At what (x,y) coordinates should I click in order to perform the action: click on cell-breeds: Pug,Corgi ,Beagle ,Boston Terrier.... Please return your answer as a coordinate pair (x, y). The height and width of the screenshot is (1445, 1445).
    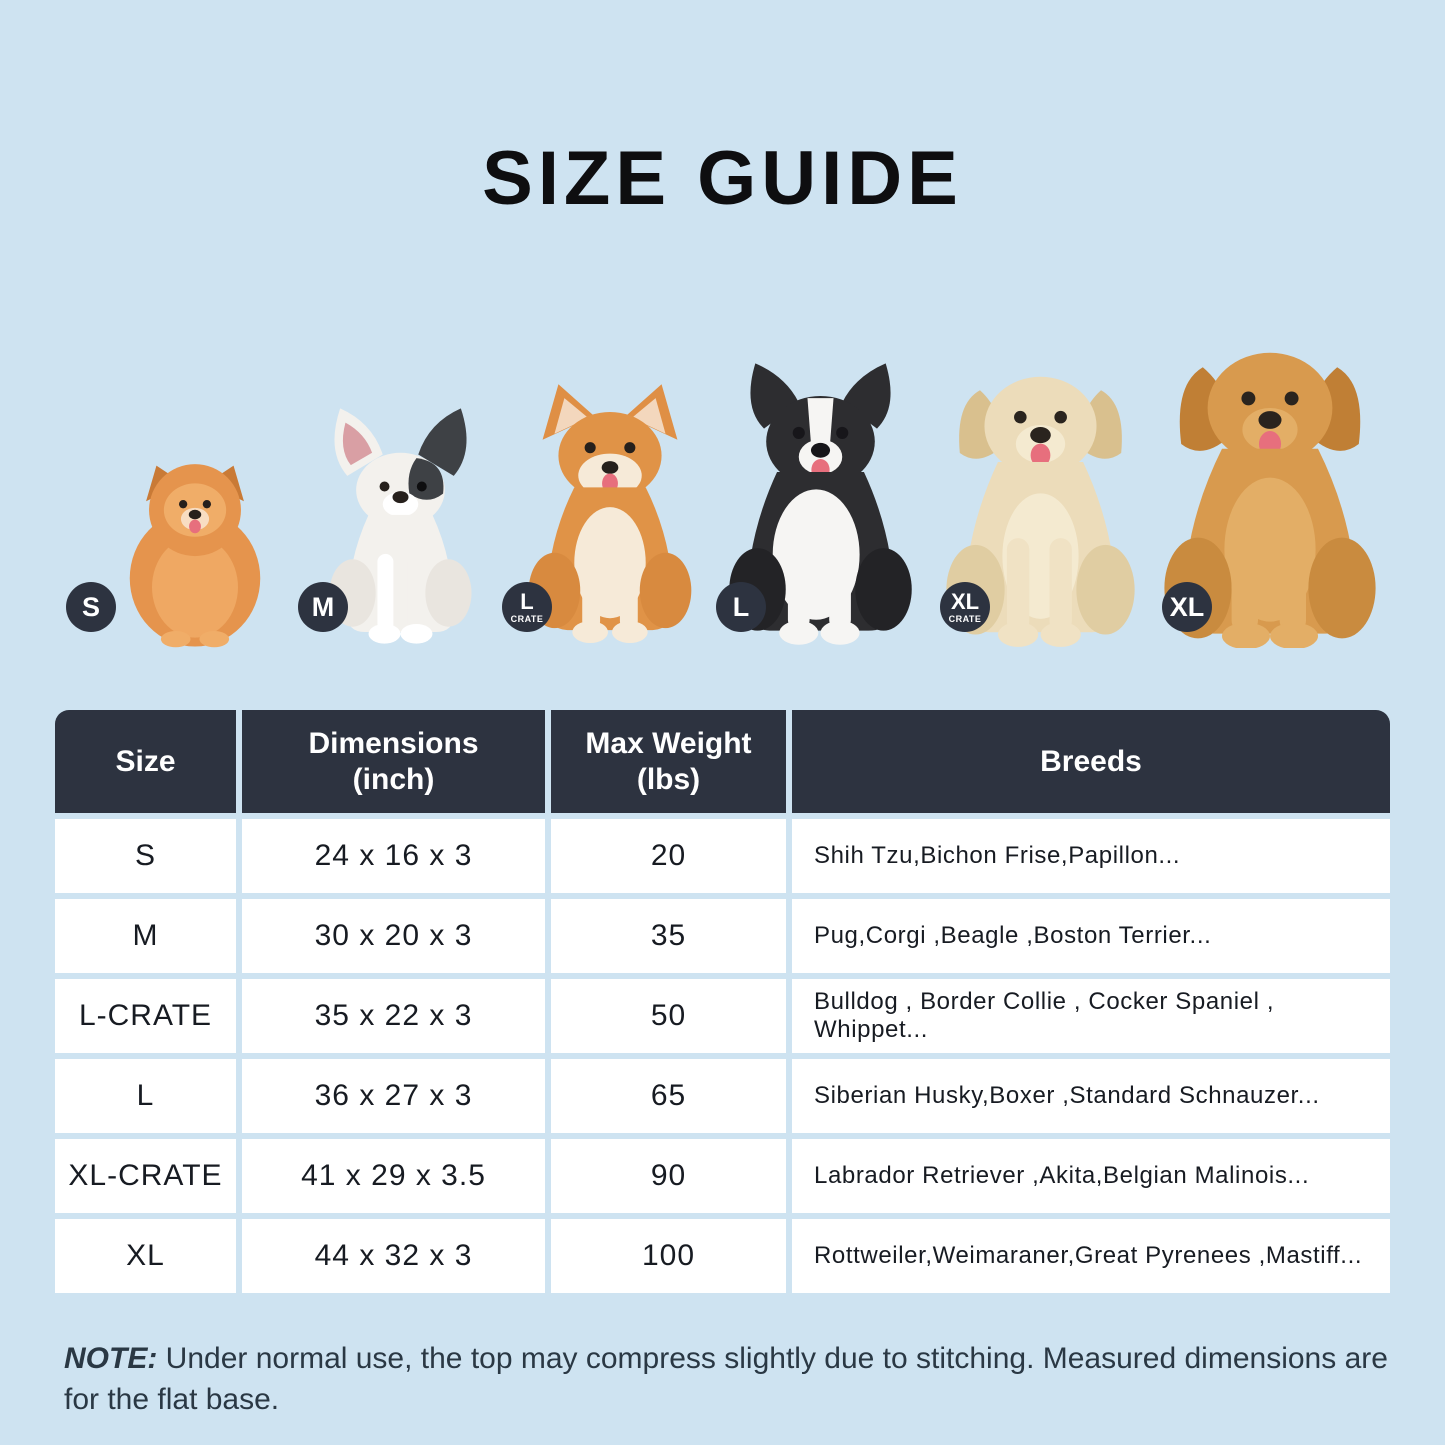
    Looking at the image, I should click on (1091, 936).